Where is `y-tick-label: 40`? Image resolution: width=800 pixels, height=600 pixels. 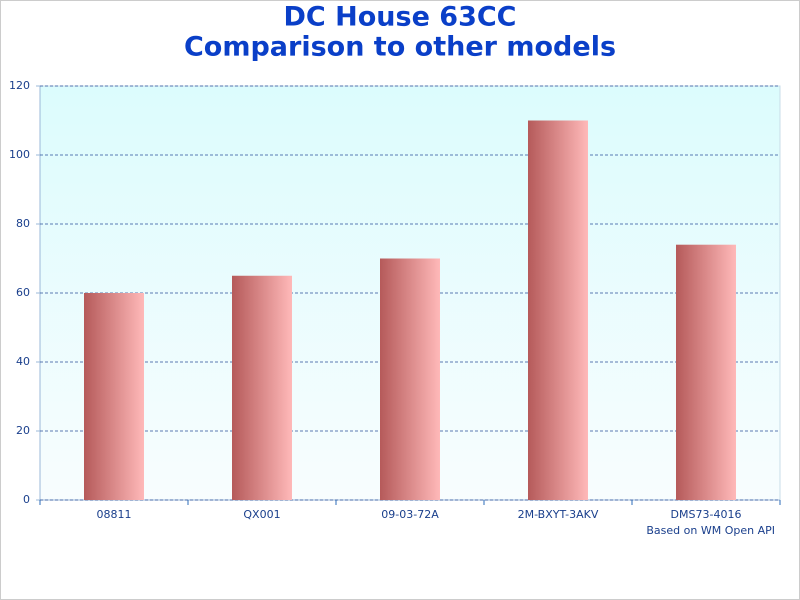
y-tick-label: 40 is located at coordinates (23, 361).